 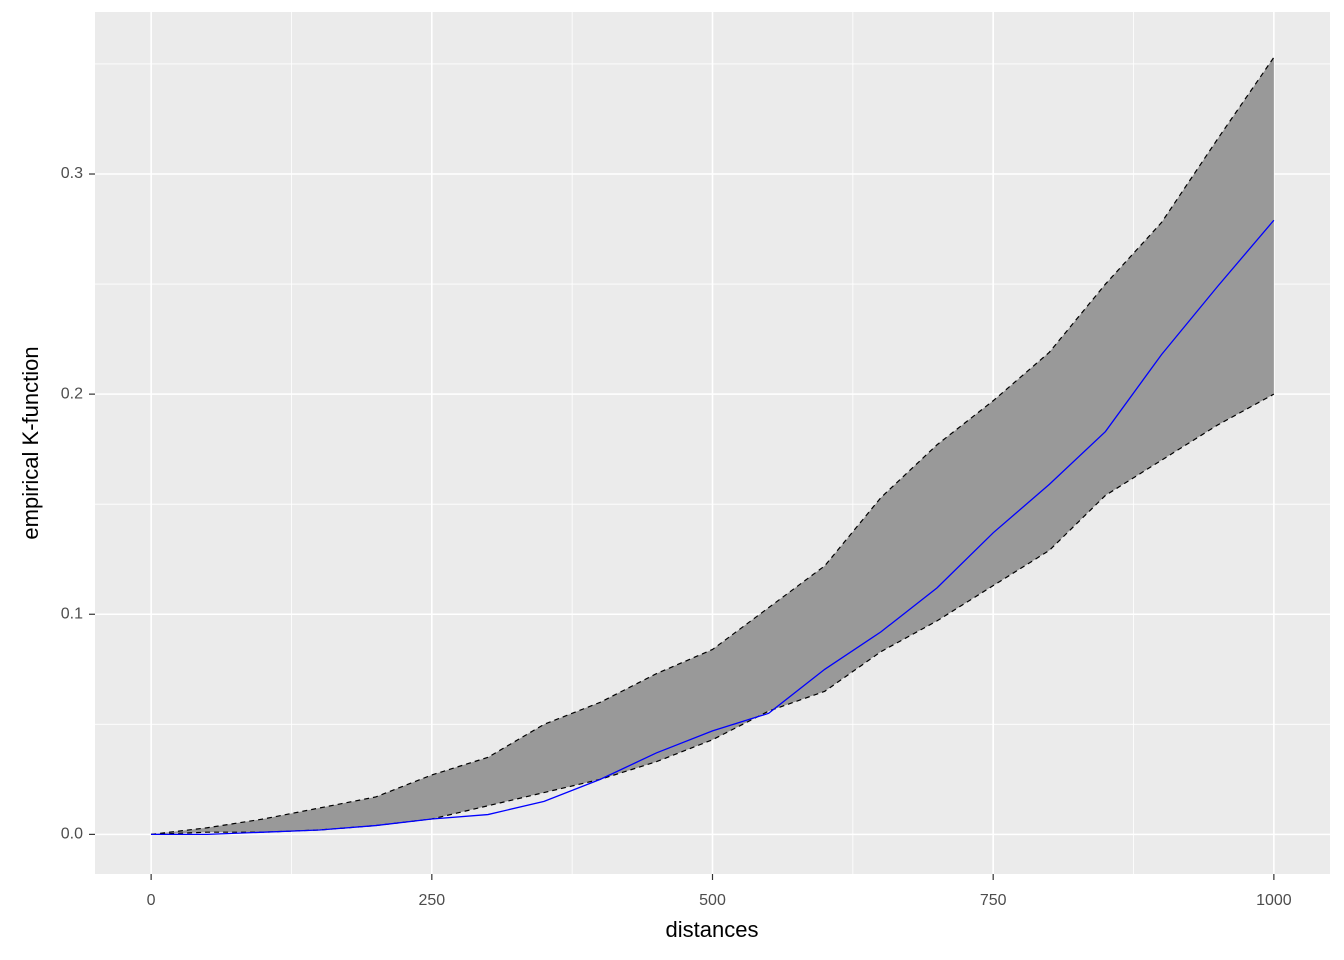 What do you see at coordinates (431, 900) in the screenshot?
I see `x-tick-label: 250` at bounding box center [431, 900].